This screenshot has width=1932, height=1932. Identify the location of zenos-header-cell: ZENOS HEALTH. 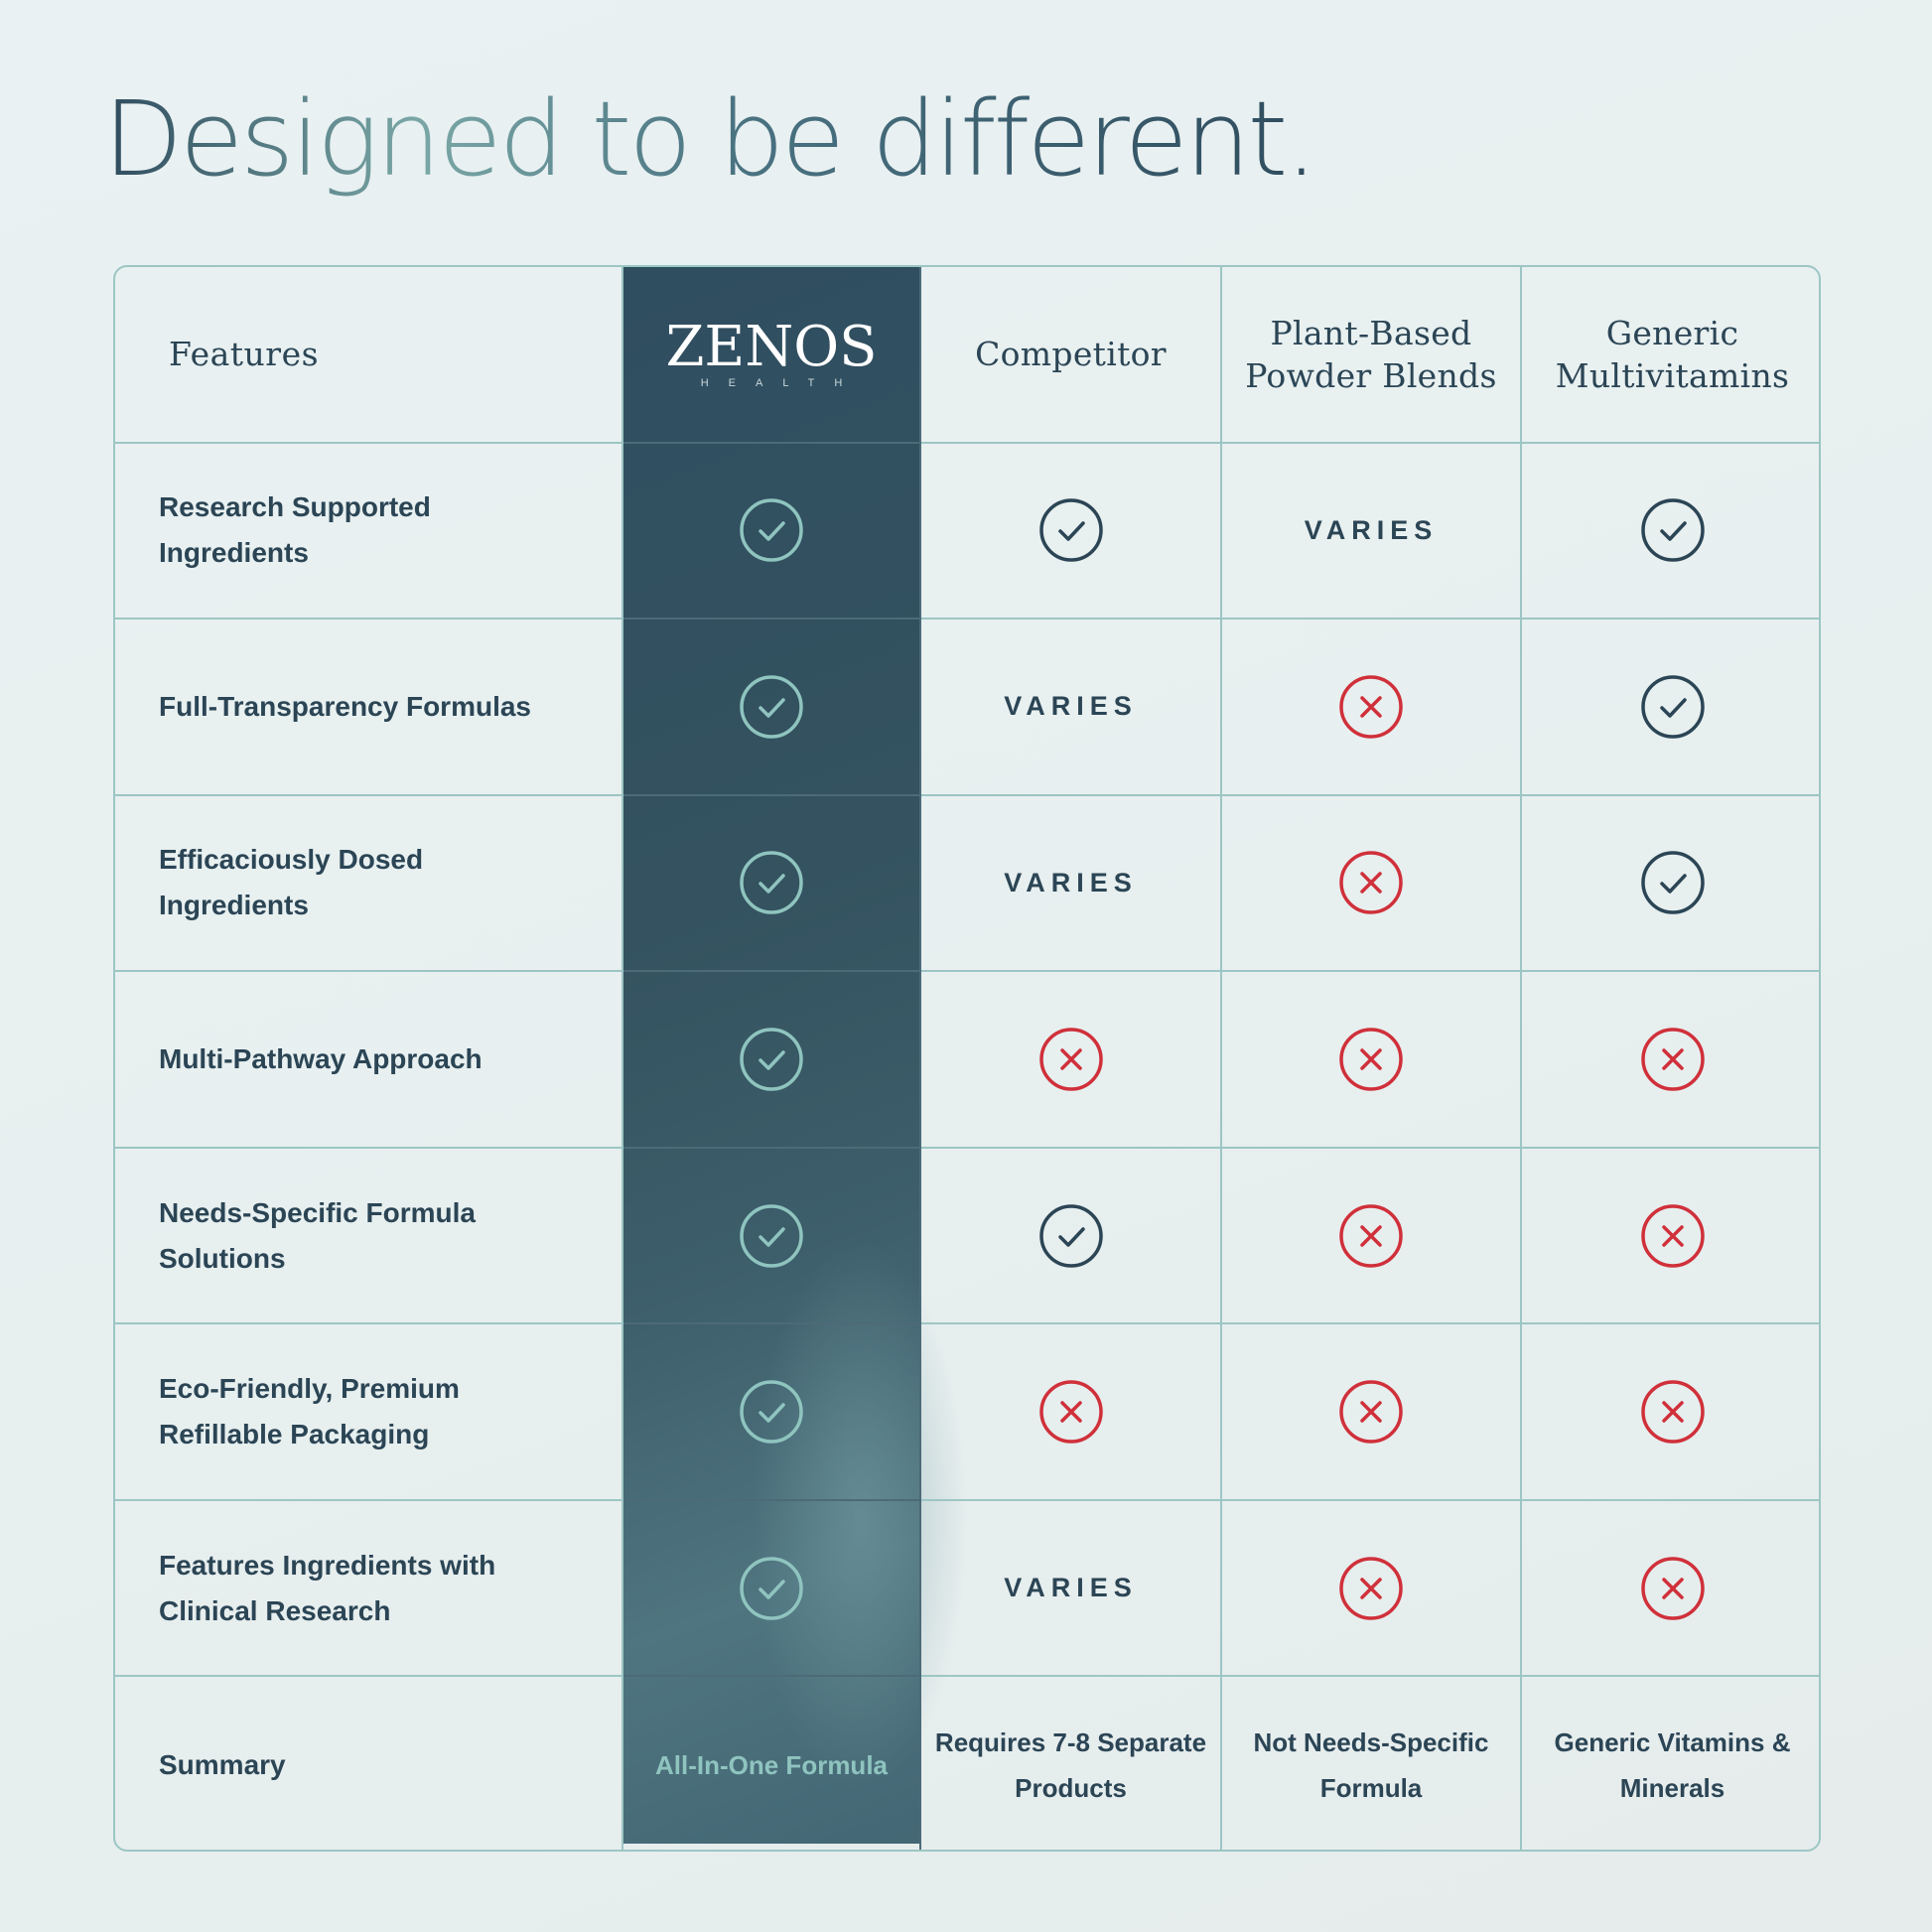
(772, 355).